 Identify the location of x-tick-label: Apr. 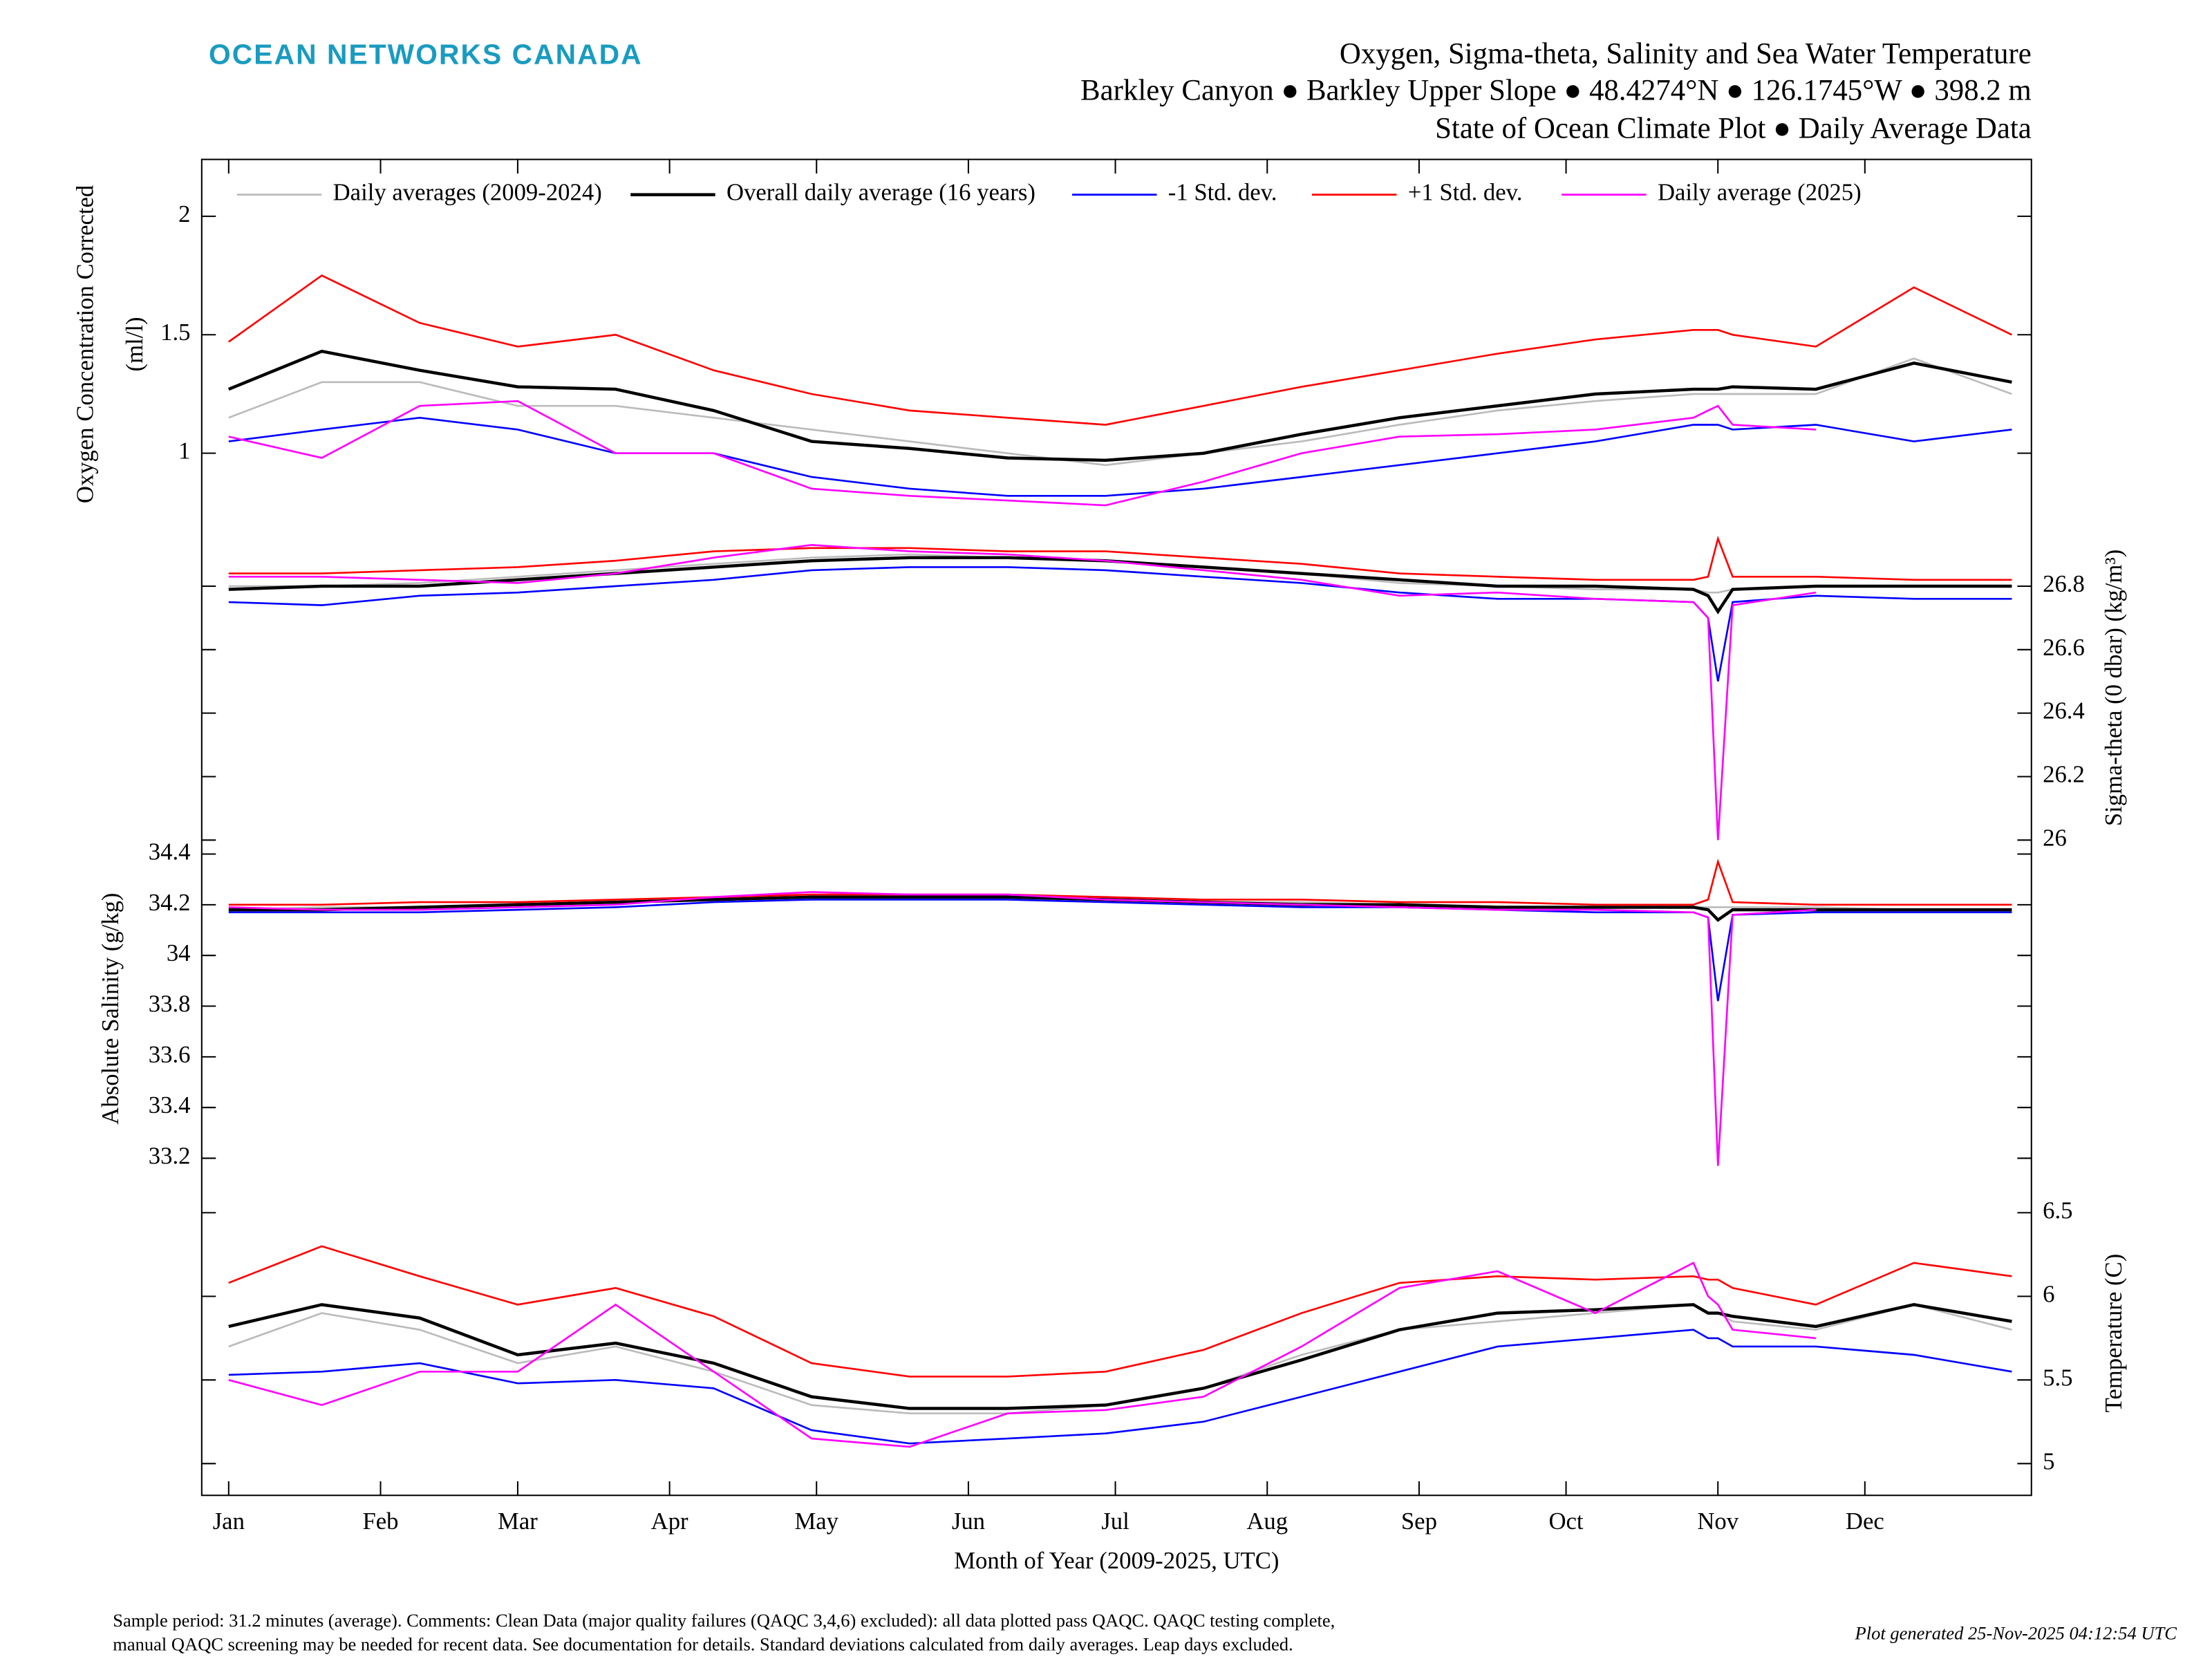
(670, 1521).